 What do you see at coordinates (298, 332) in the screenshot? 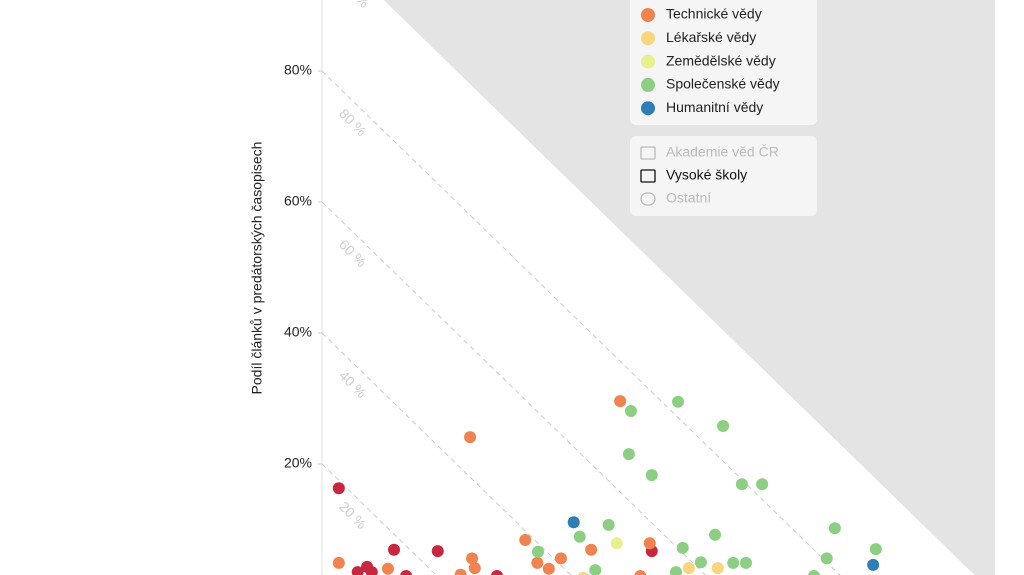
I see `y-tick-label: 40%` at bounding box center [298, 332].